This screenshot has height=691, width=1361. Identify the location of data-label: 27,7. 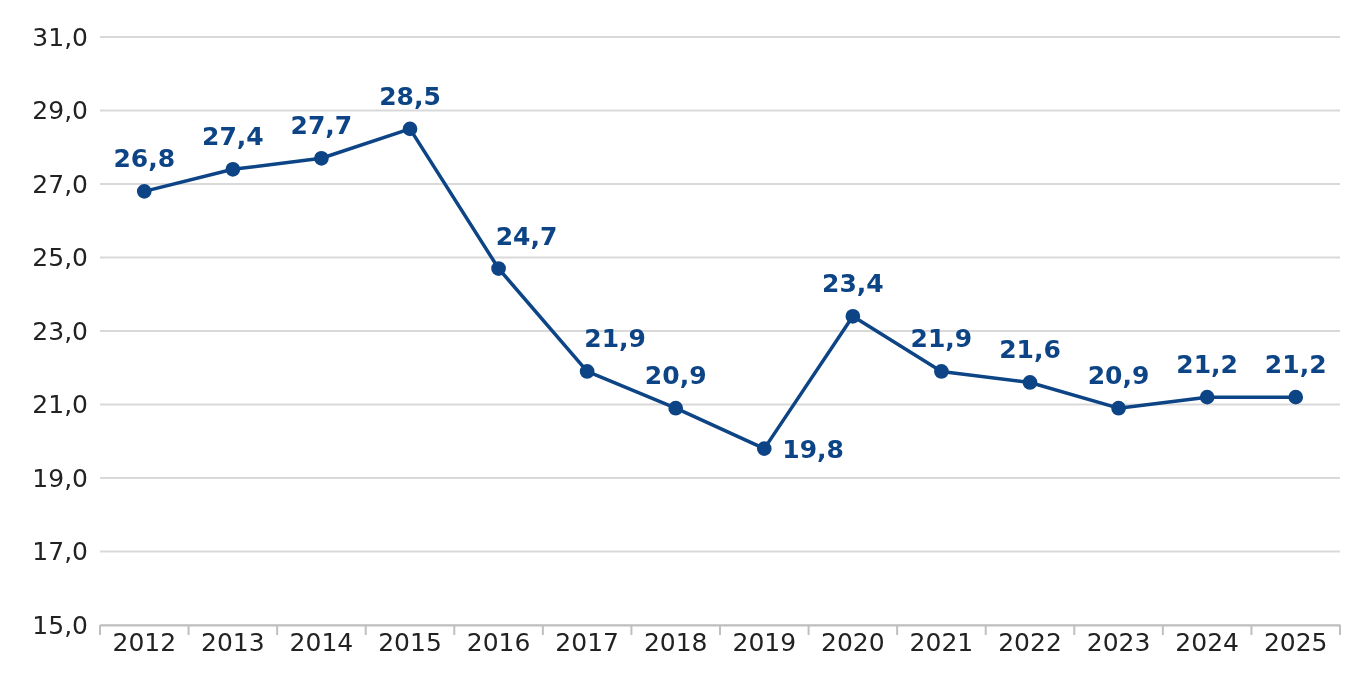
(321, 126).